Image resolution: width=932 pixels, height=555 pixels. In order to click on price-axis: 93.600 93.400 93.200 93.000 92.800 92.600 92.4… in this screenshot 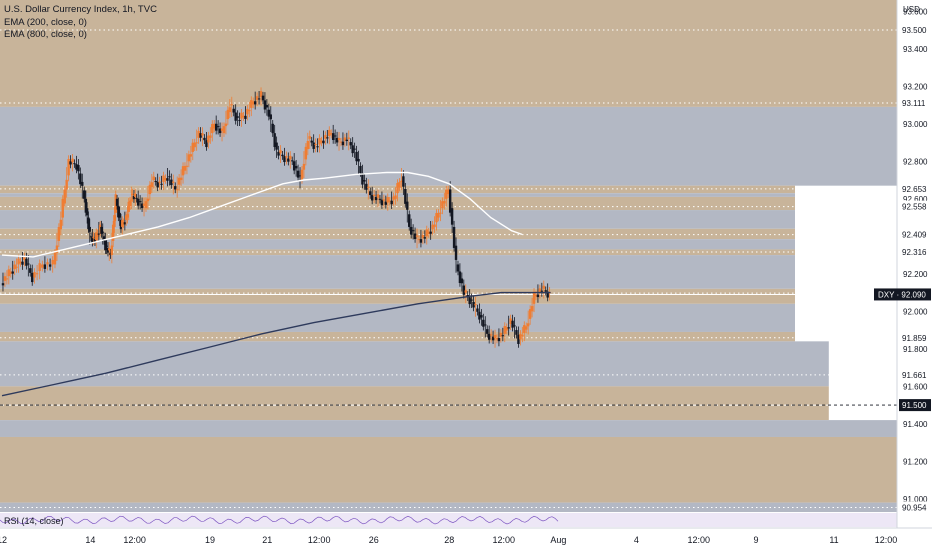, I will do `click(914, 275)`.